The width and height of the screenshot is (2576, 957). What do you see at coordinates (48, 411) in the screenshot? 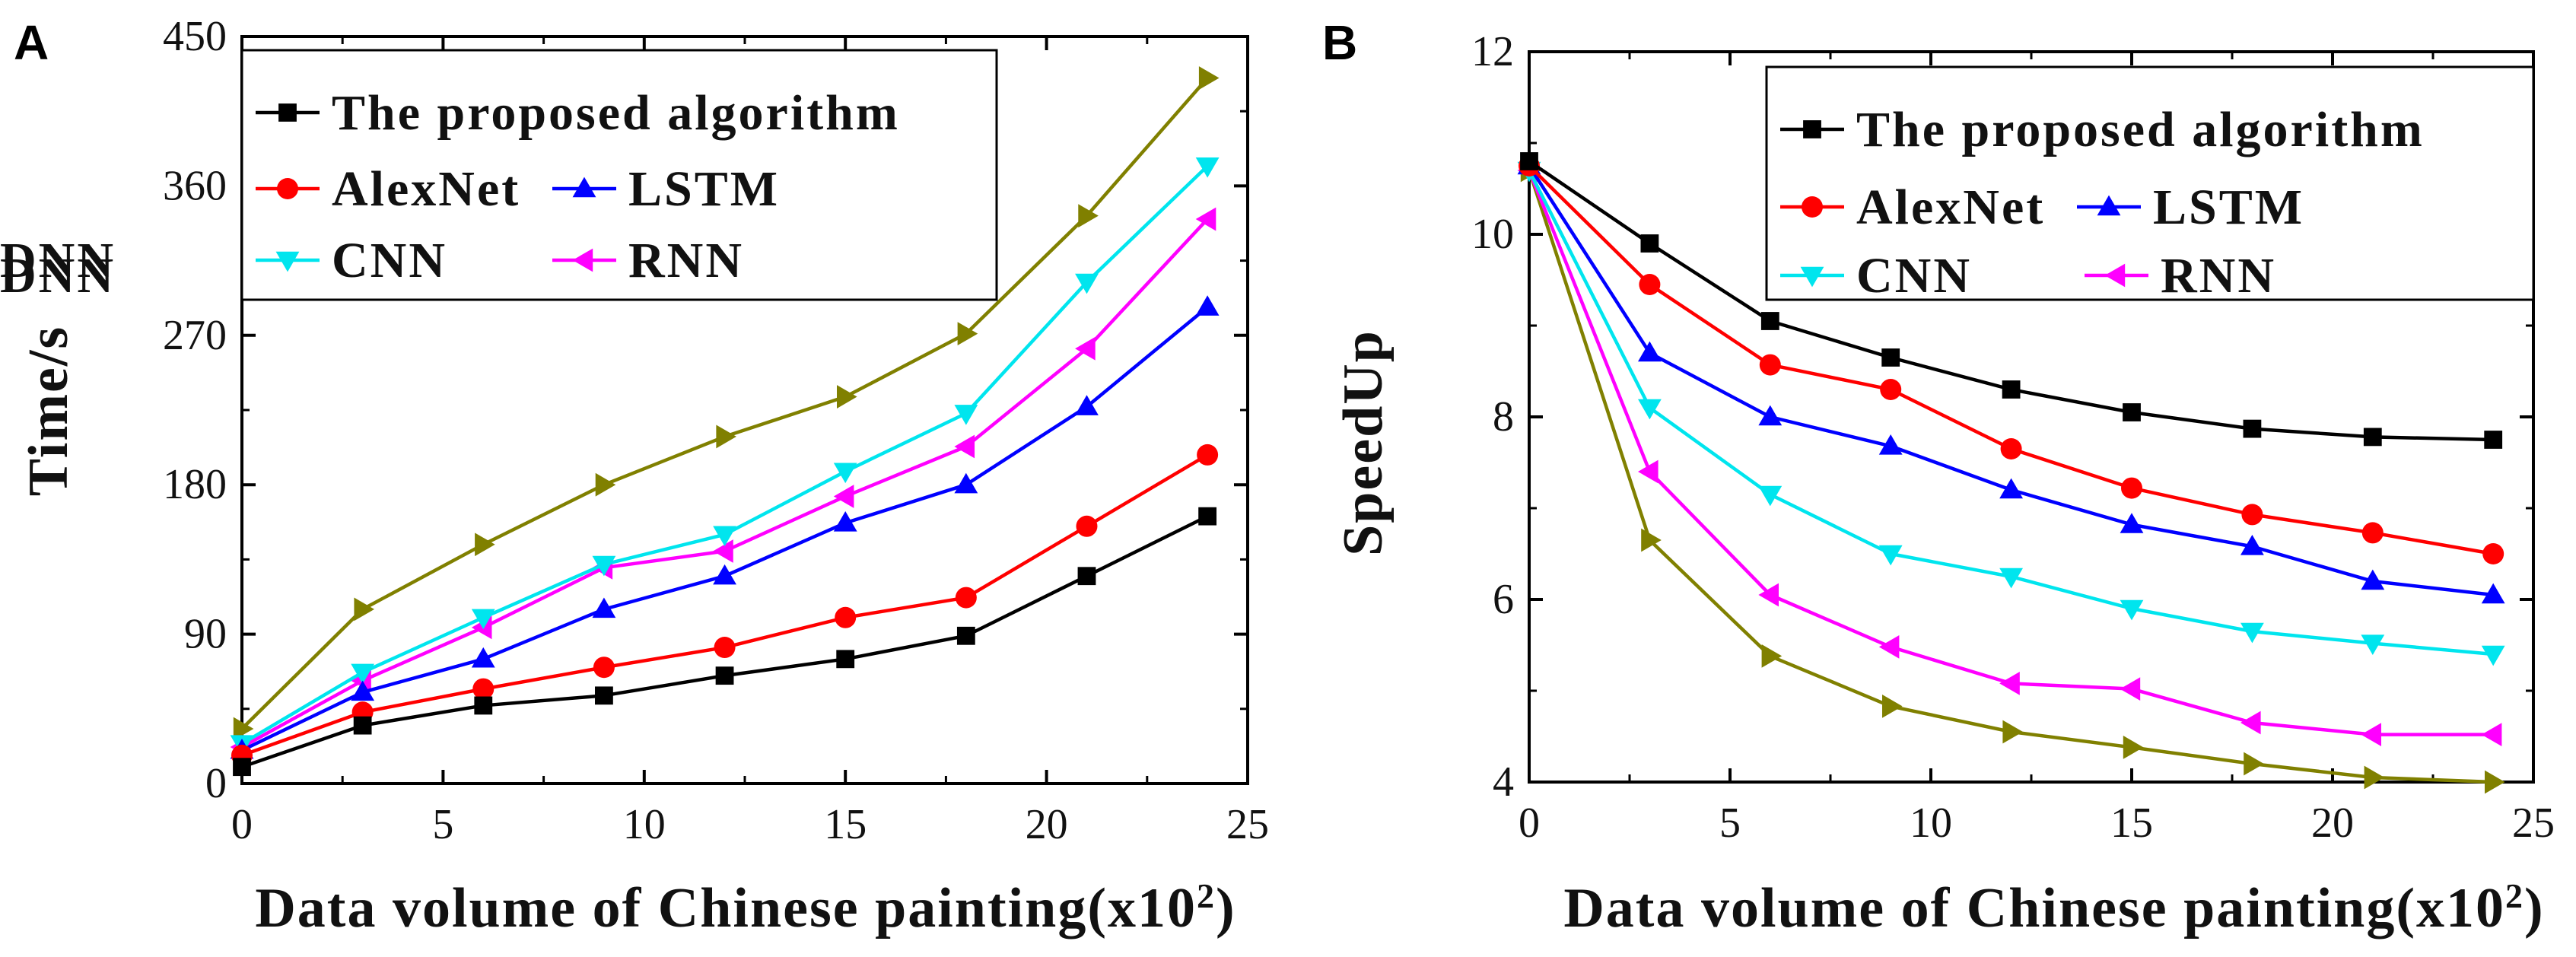
I see `y-axis-title-a: Time/s` at bounding box center [48, 411].